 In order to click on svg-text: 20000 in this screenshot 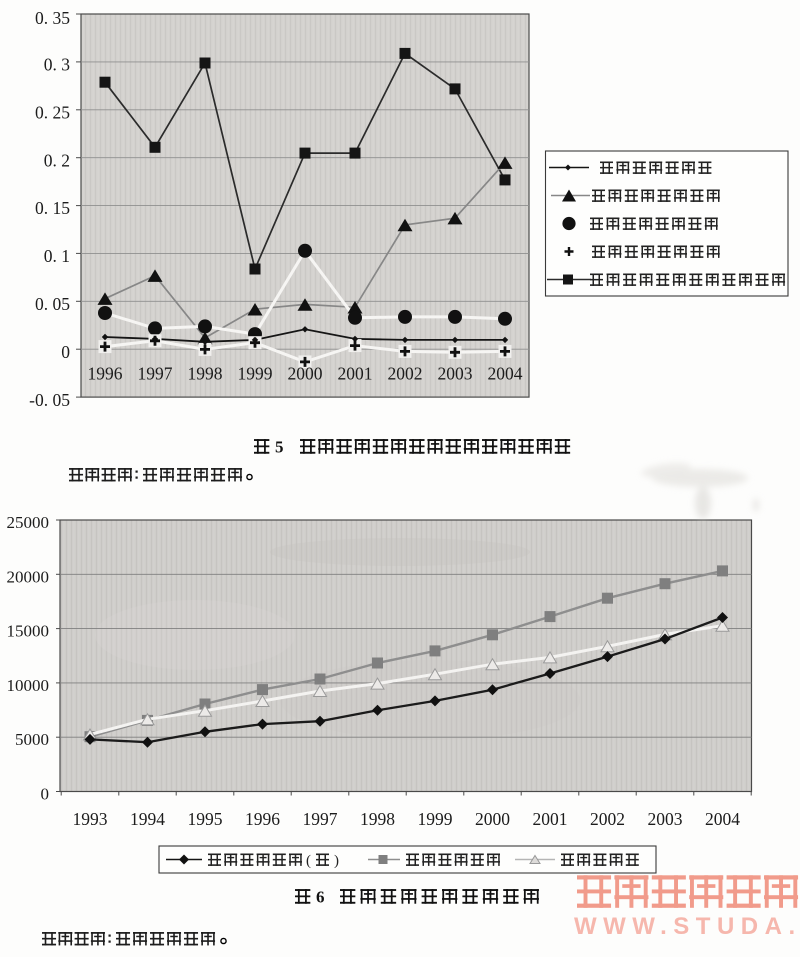, I will do `click(28, 576)`.